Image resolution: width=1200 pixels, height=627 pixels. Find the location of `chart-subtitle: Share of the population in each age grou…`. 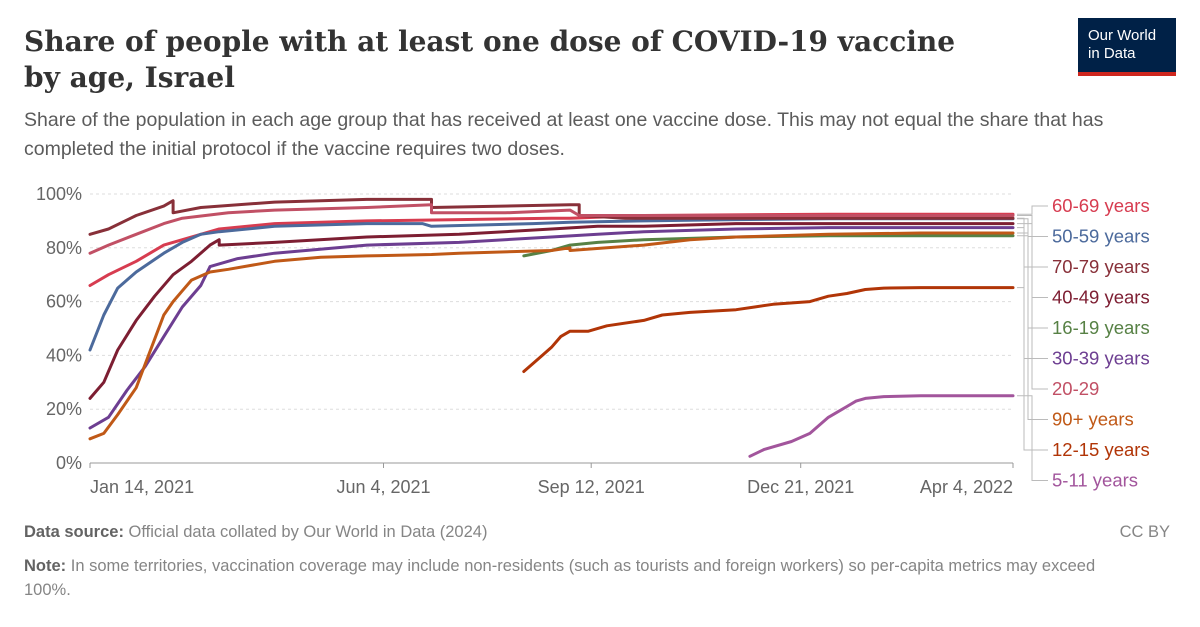

chart-subtitle: Share of the population in each age grou… is located at coordinates (564, 134).